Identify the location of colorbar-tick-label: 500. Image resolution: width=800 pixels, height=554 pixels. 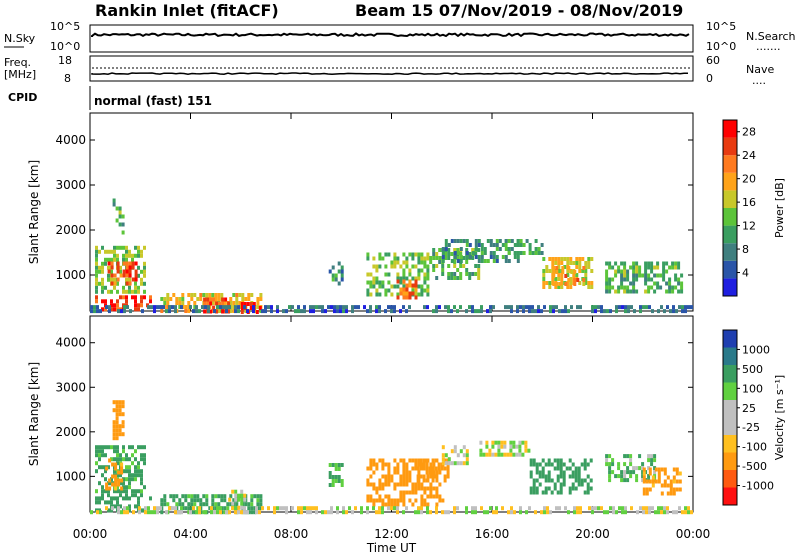
(752, 369).